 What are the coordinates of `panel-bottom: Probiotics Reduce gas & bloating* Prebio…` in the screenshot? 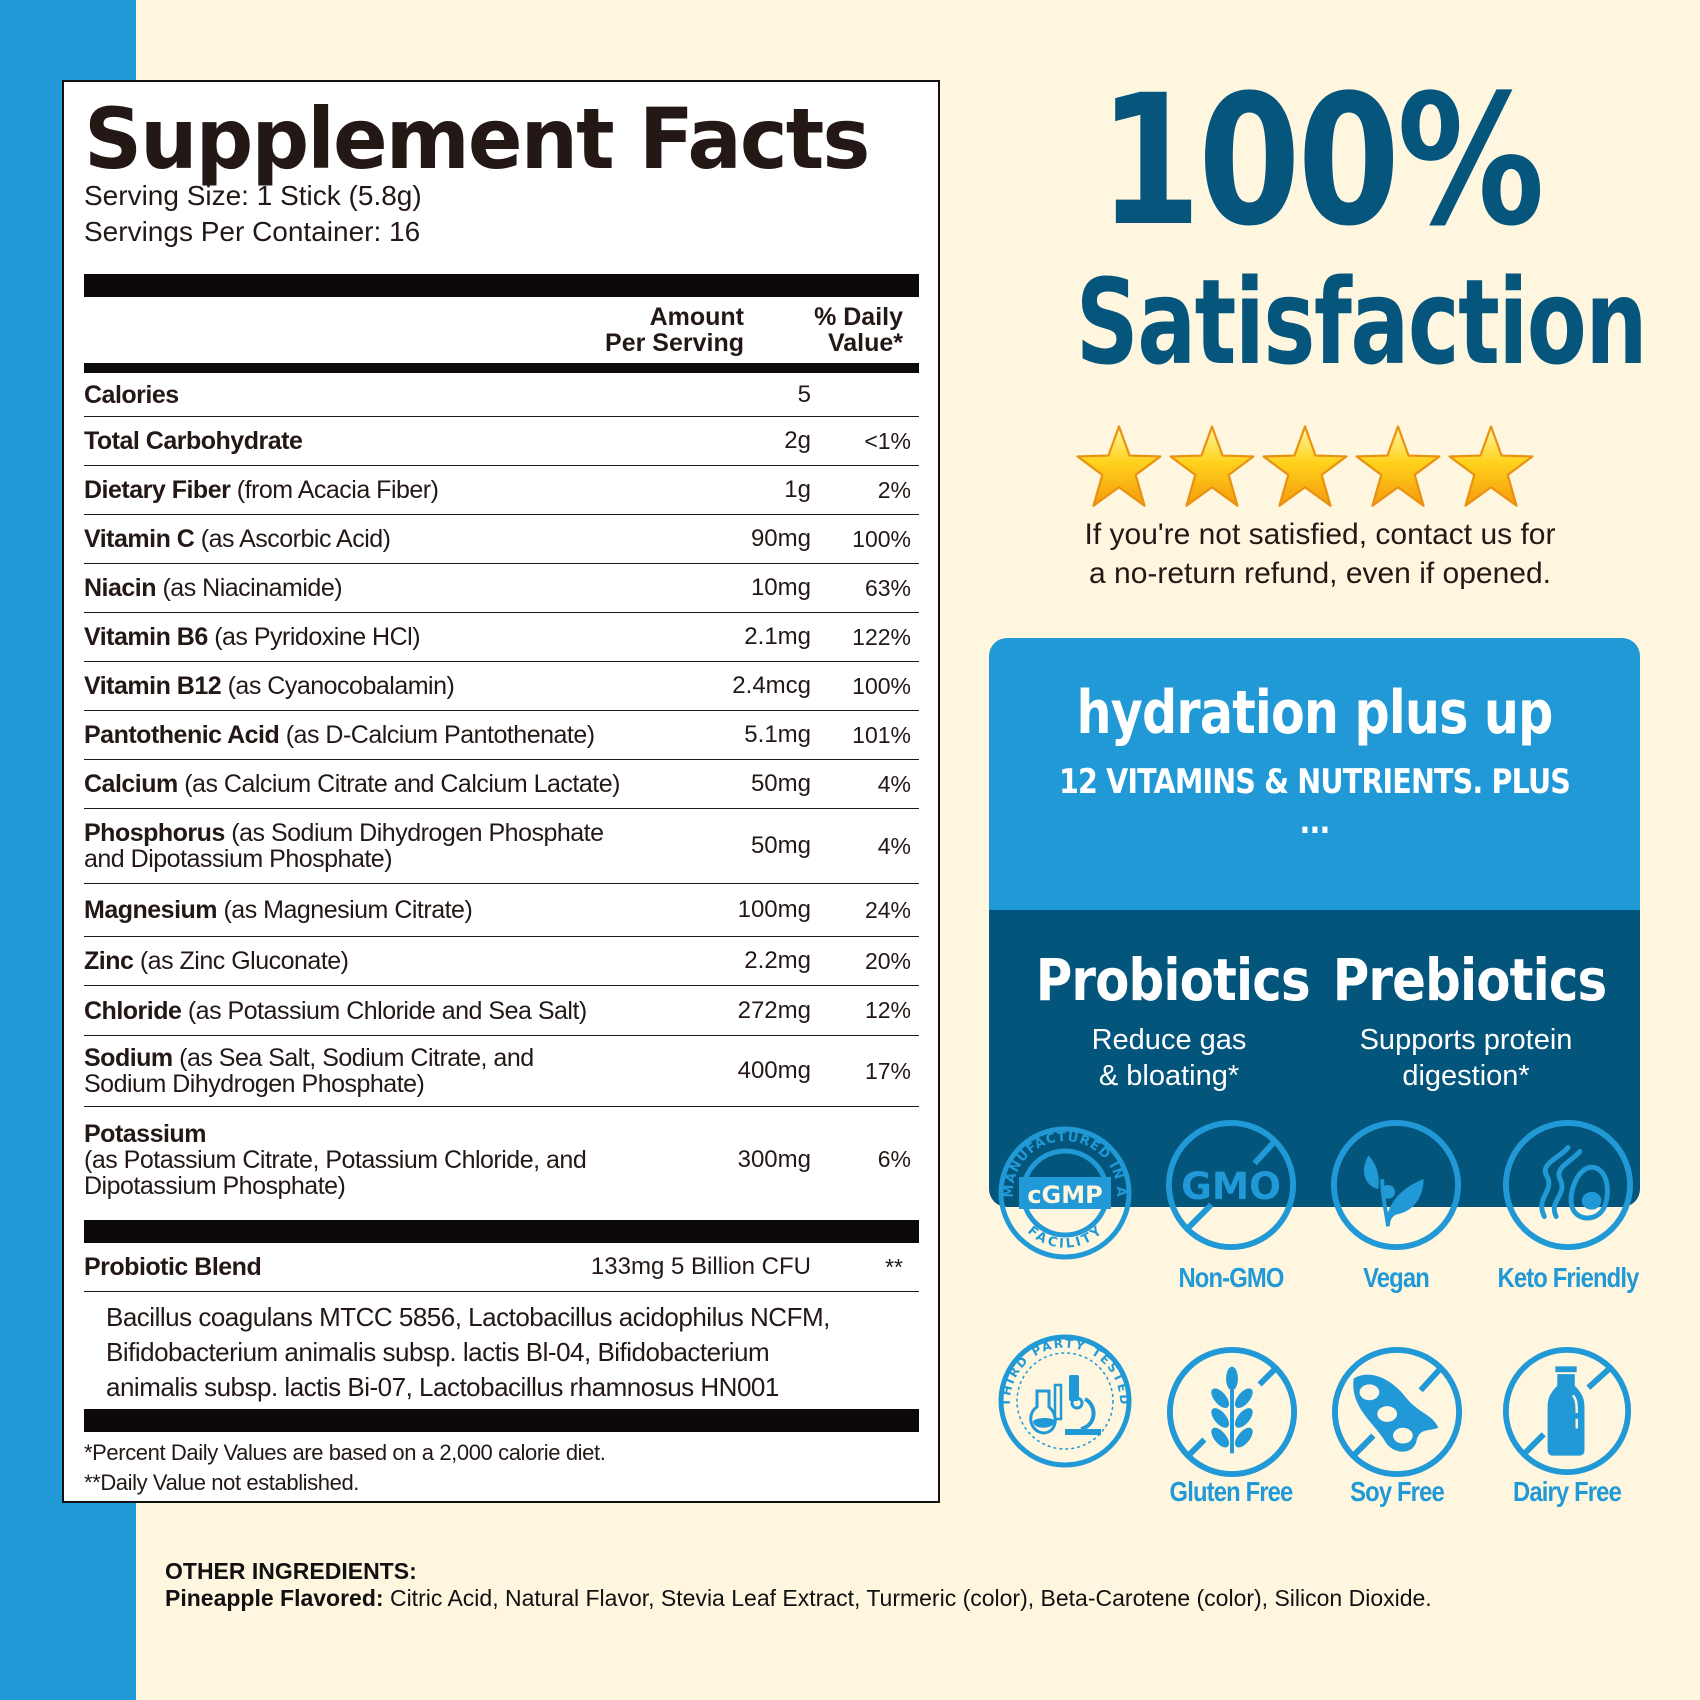 It's located at (1314, 1058).